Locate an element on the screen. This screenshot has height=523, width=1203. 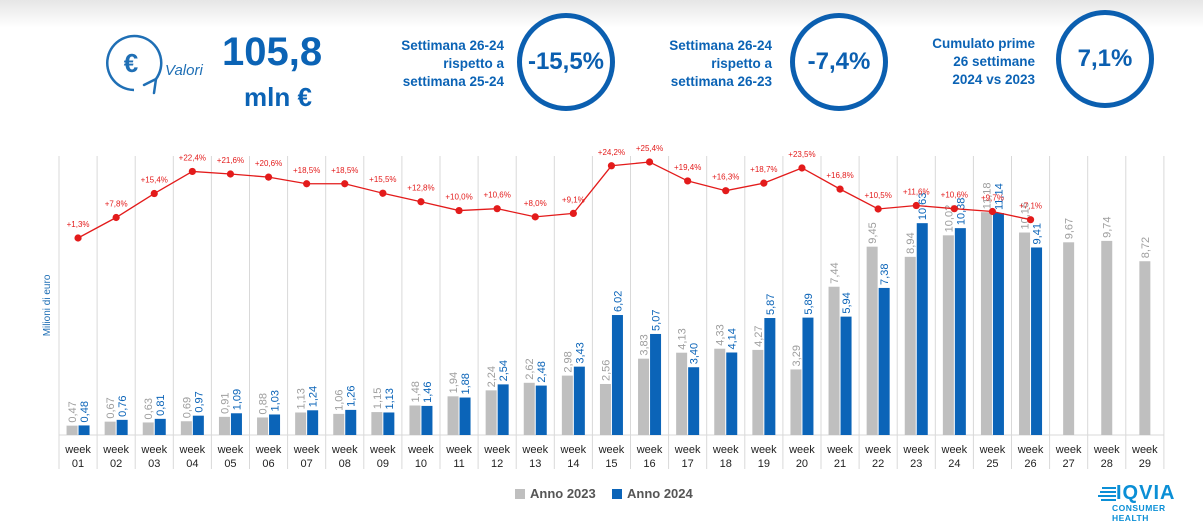
growth-label: +24,2% is located at coordinates (611, 152).